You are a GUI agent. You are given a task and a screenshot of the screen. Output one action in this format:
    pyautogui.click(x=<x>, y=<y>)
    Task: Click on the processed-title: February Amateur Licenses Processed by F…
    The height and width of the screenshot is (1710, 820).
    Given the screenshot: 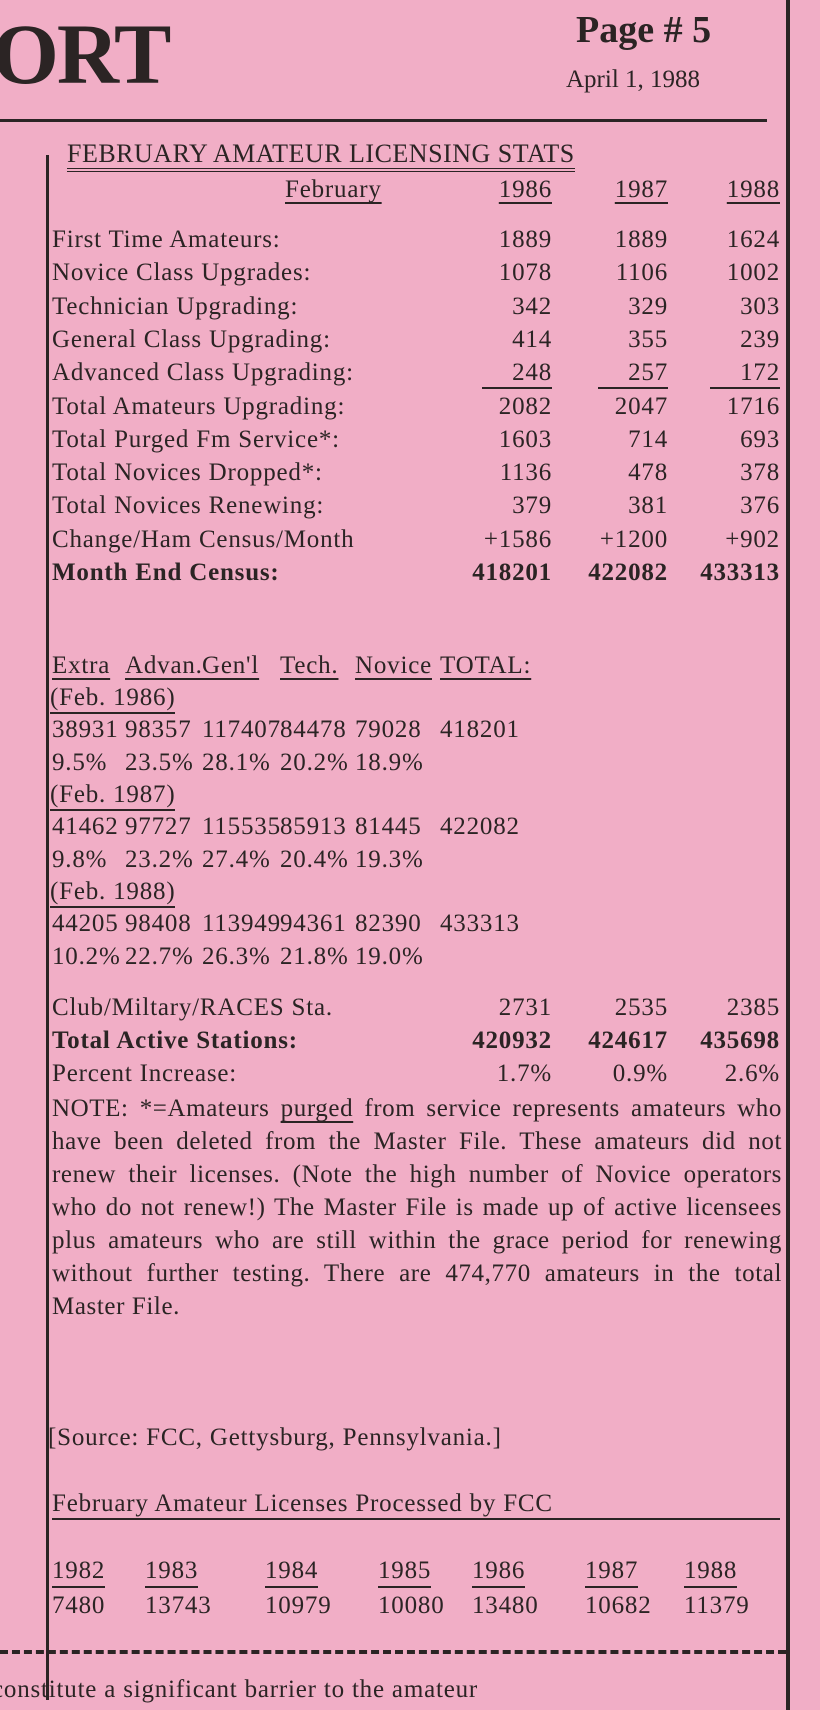 What is the action you would take?
    pyautogui.click(x=416, y=1505)
    